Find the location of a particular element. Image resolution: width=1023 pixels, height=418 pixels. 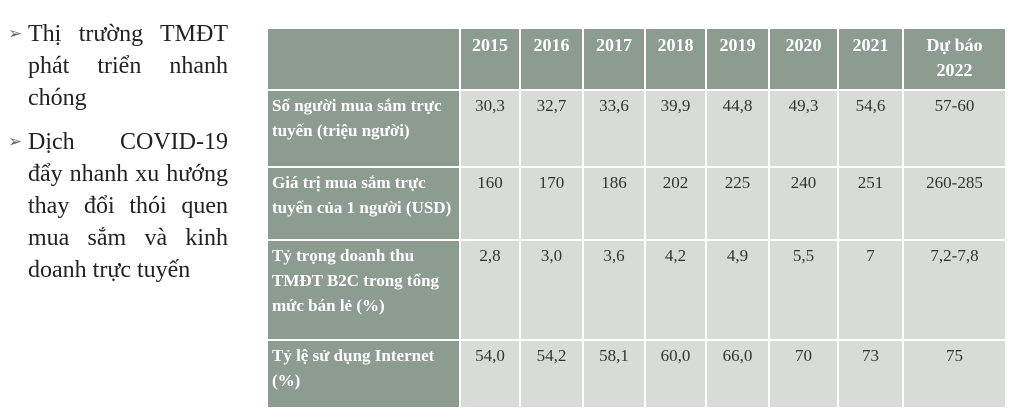

data-cell: 73 is located at coordinates (870, 374).